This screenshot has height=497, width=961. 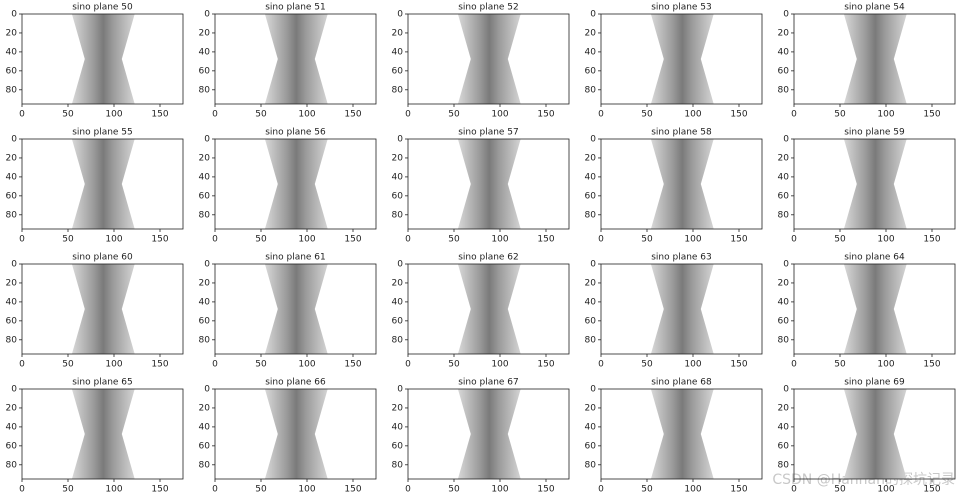 I want to click on subplot-title: sino plane 53, so click(x=681, y=8).